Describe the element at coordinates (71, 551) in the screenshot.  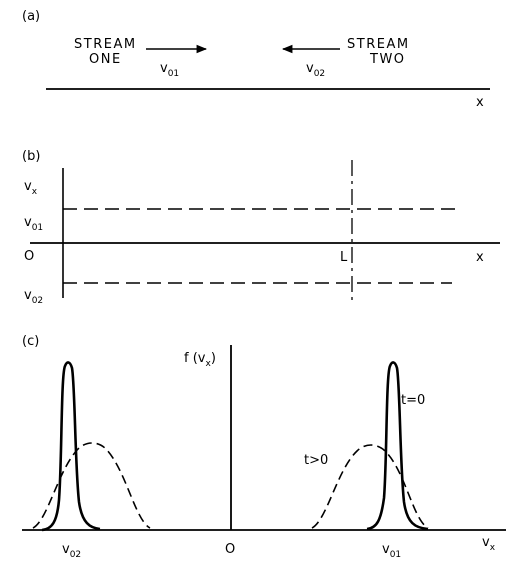
I see `tick-v02: v02` at that location.